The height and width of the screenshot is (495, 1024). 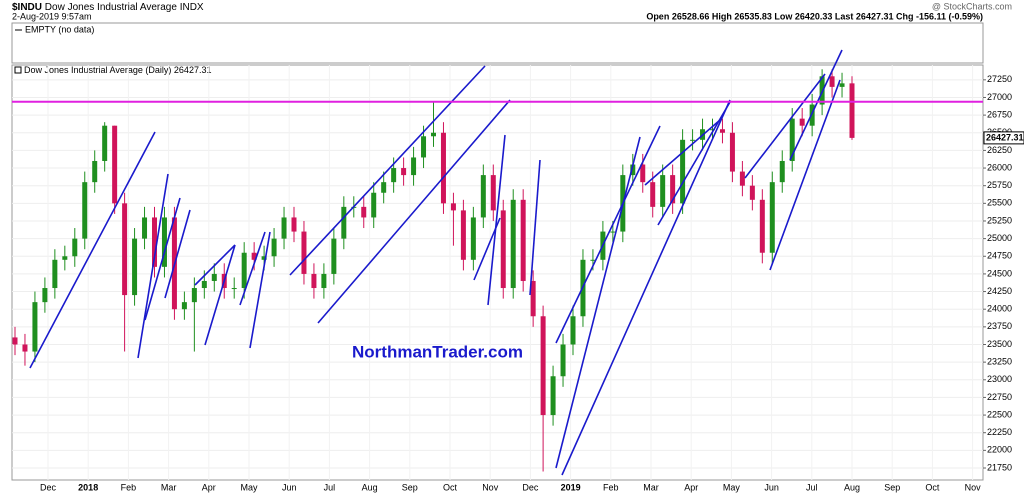 I want to click on y-tick-label: 27000, so click(x=999, y=97).